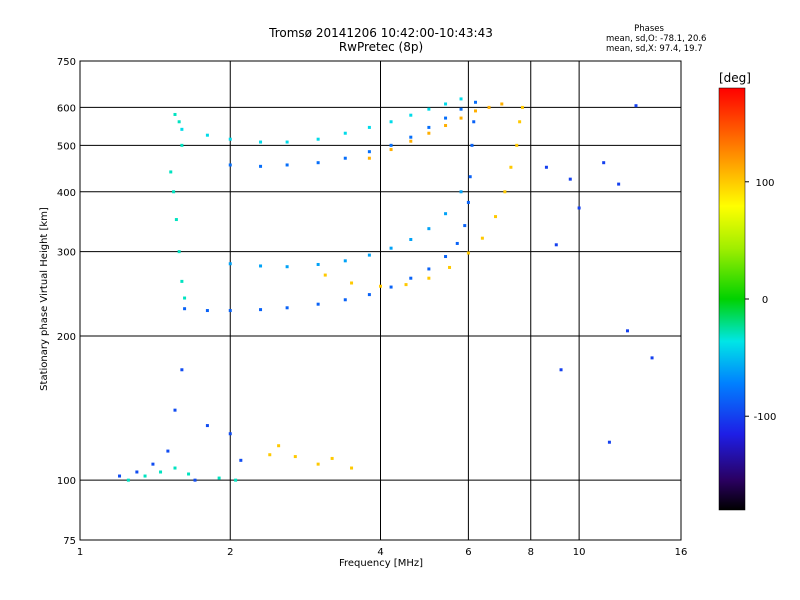 This screenshot has height=600, width=800. Describe the element at coordinates (380, 33) in the screenshot. I see `chart-title: Tromsø 20141206 10:42:00-10:43:43` at that location.